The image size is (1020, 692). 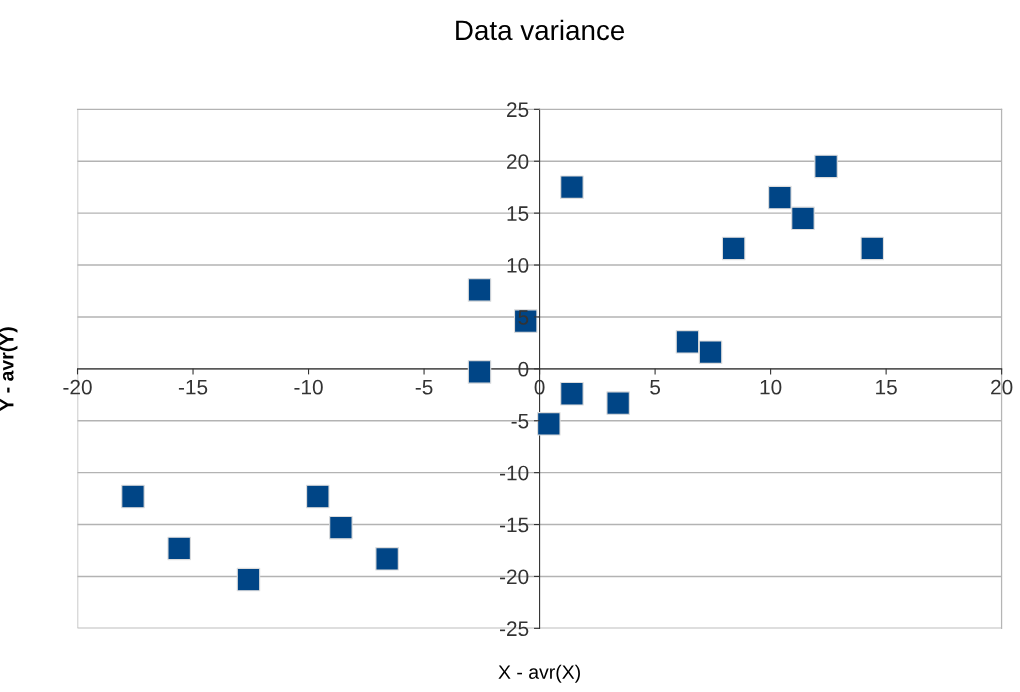 What do you see at coordinates (514, 525) in the screenshot?
I see `y-tick-label: -15` at bounding box center [514, 525].